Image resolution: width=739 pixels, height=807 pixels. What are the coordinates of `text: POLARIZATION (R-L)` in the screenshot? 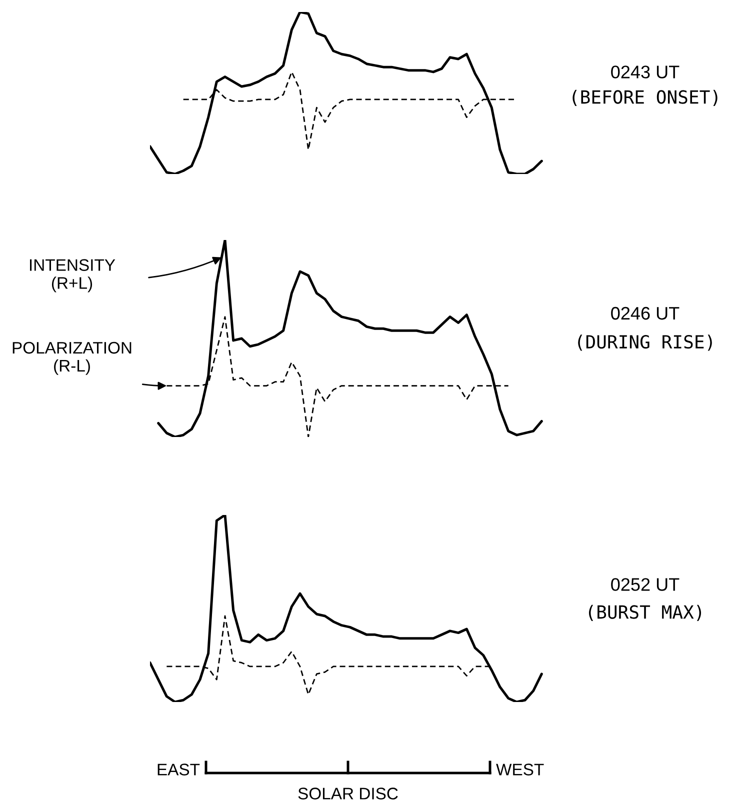 It's located at (72, 358).